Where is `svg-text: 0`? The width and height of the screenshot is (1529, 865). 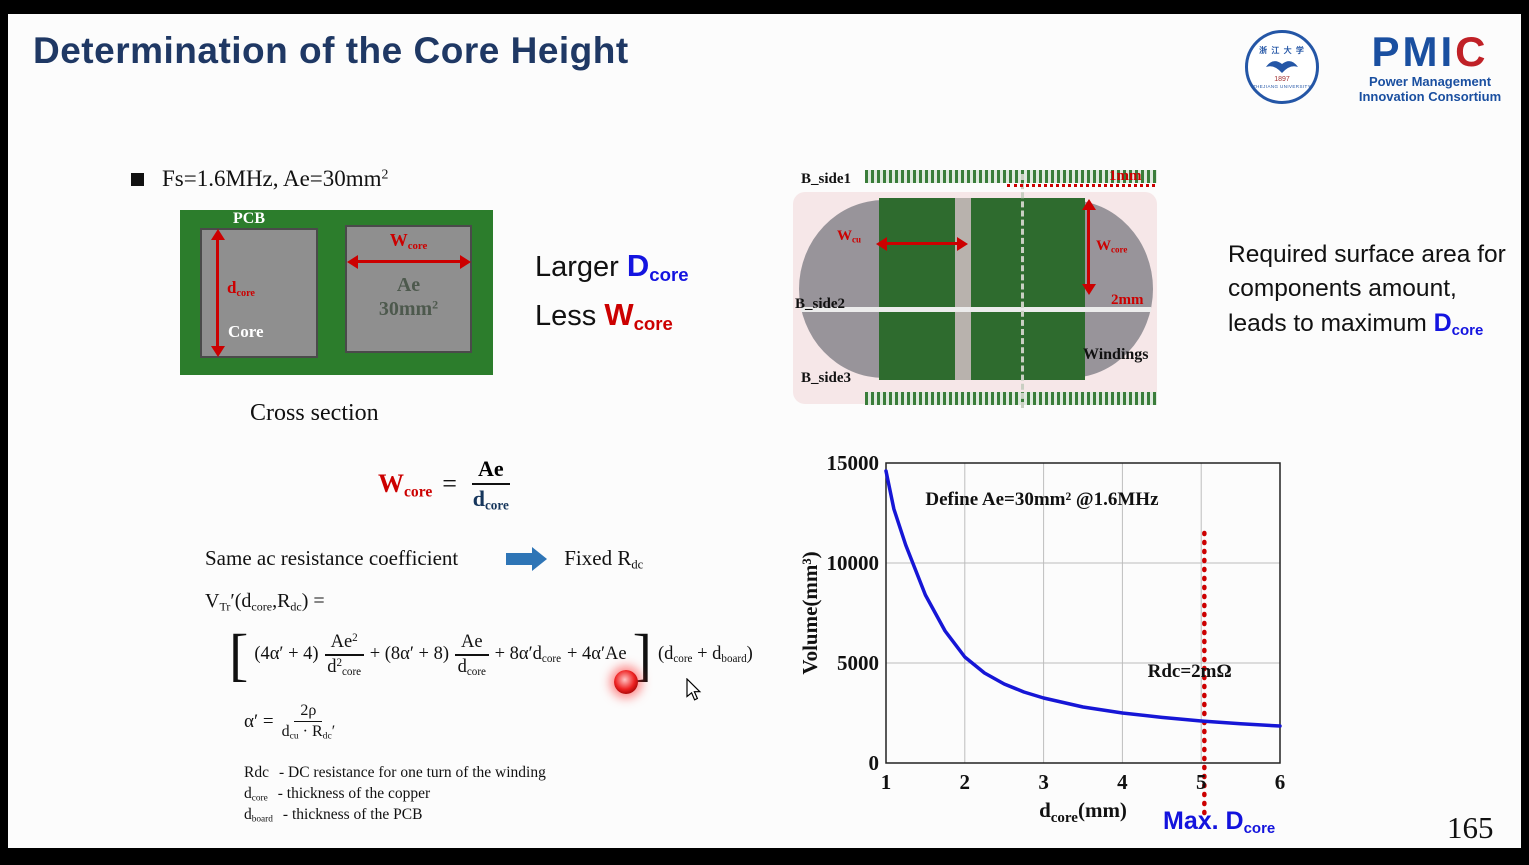 svg-text: 0 is located at coordinates (874, 763).